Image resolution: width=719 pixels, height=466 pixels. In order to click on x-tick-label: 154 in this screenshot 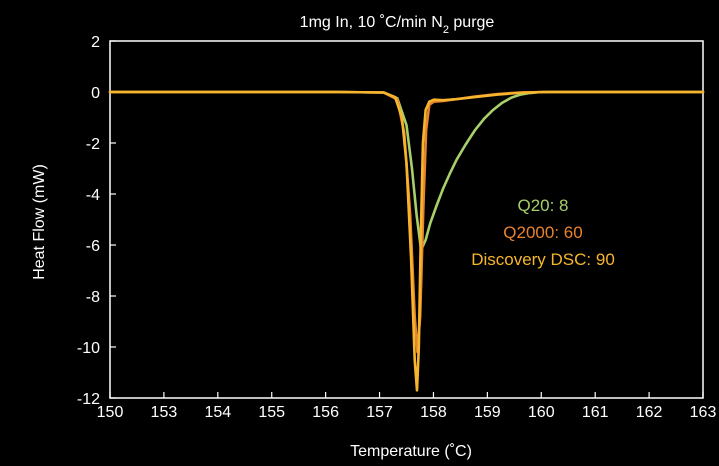, I will do `click(217, 412)`.